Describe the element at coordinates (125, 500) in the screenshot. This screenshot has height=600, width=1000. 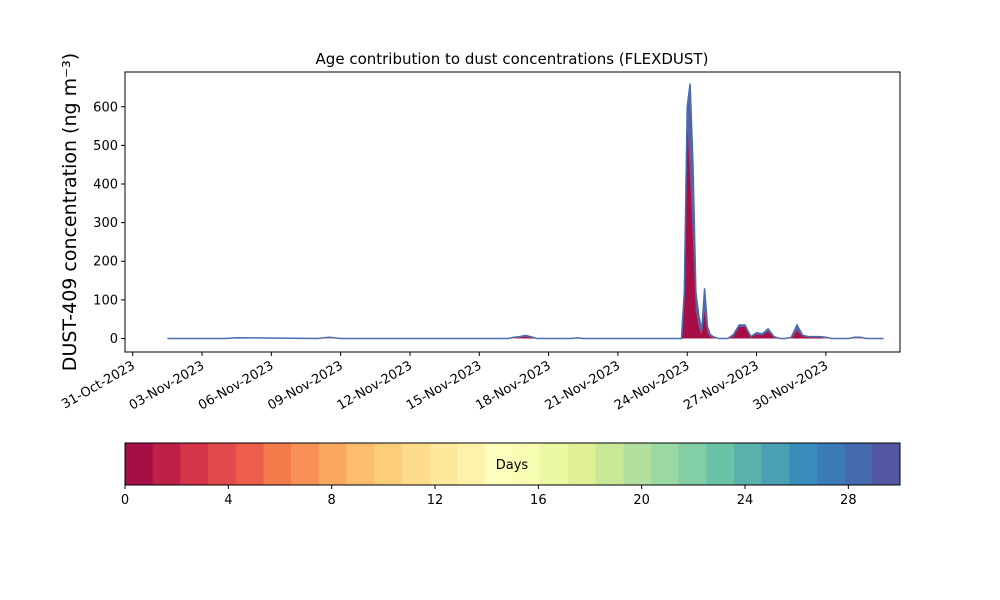
I see `colorbar-tick-label: 0` at that location.